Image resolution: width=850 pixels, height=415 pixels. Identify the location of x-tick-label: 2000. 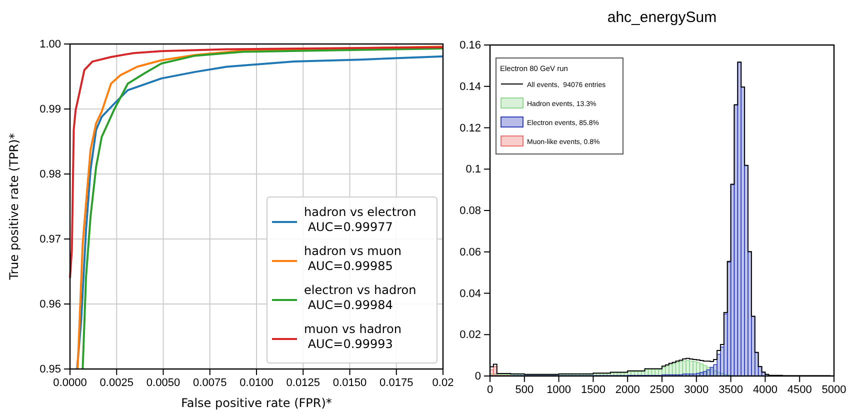
(627, 390).